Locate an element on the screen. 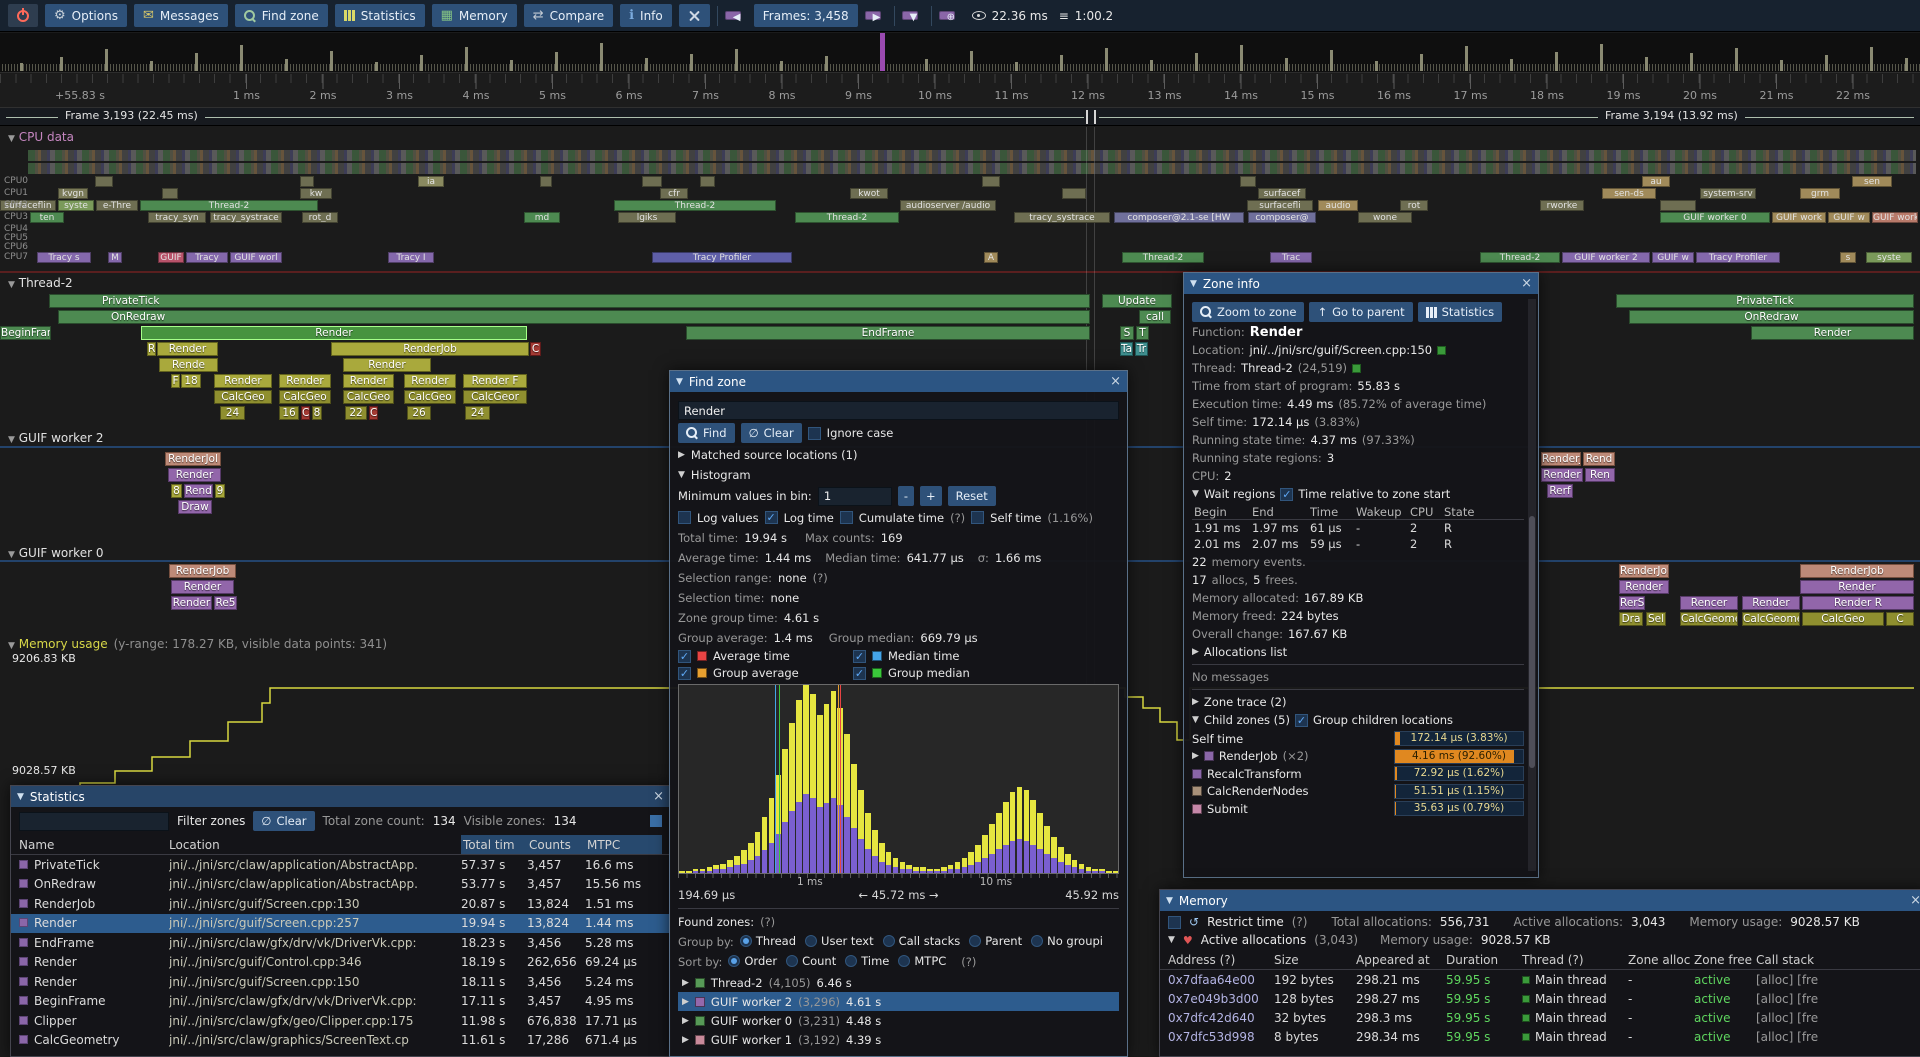 The height and width of the screenshot is (1057, 1920). toolbar-button-messages: ✉ Messages is located at coordinates (180, 15).